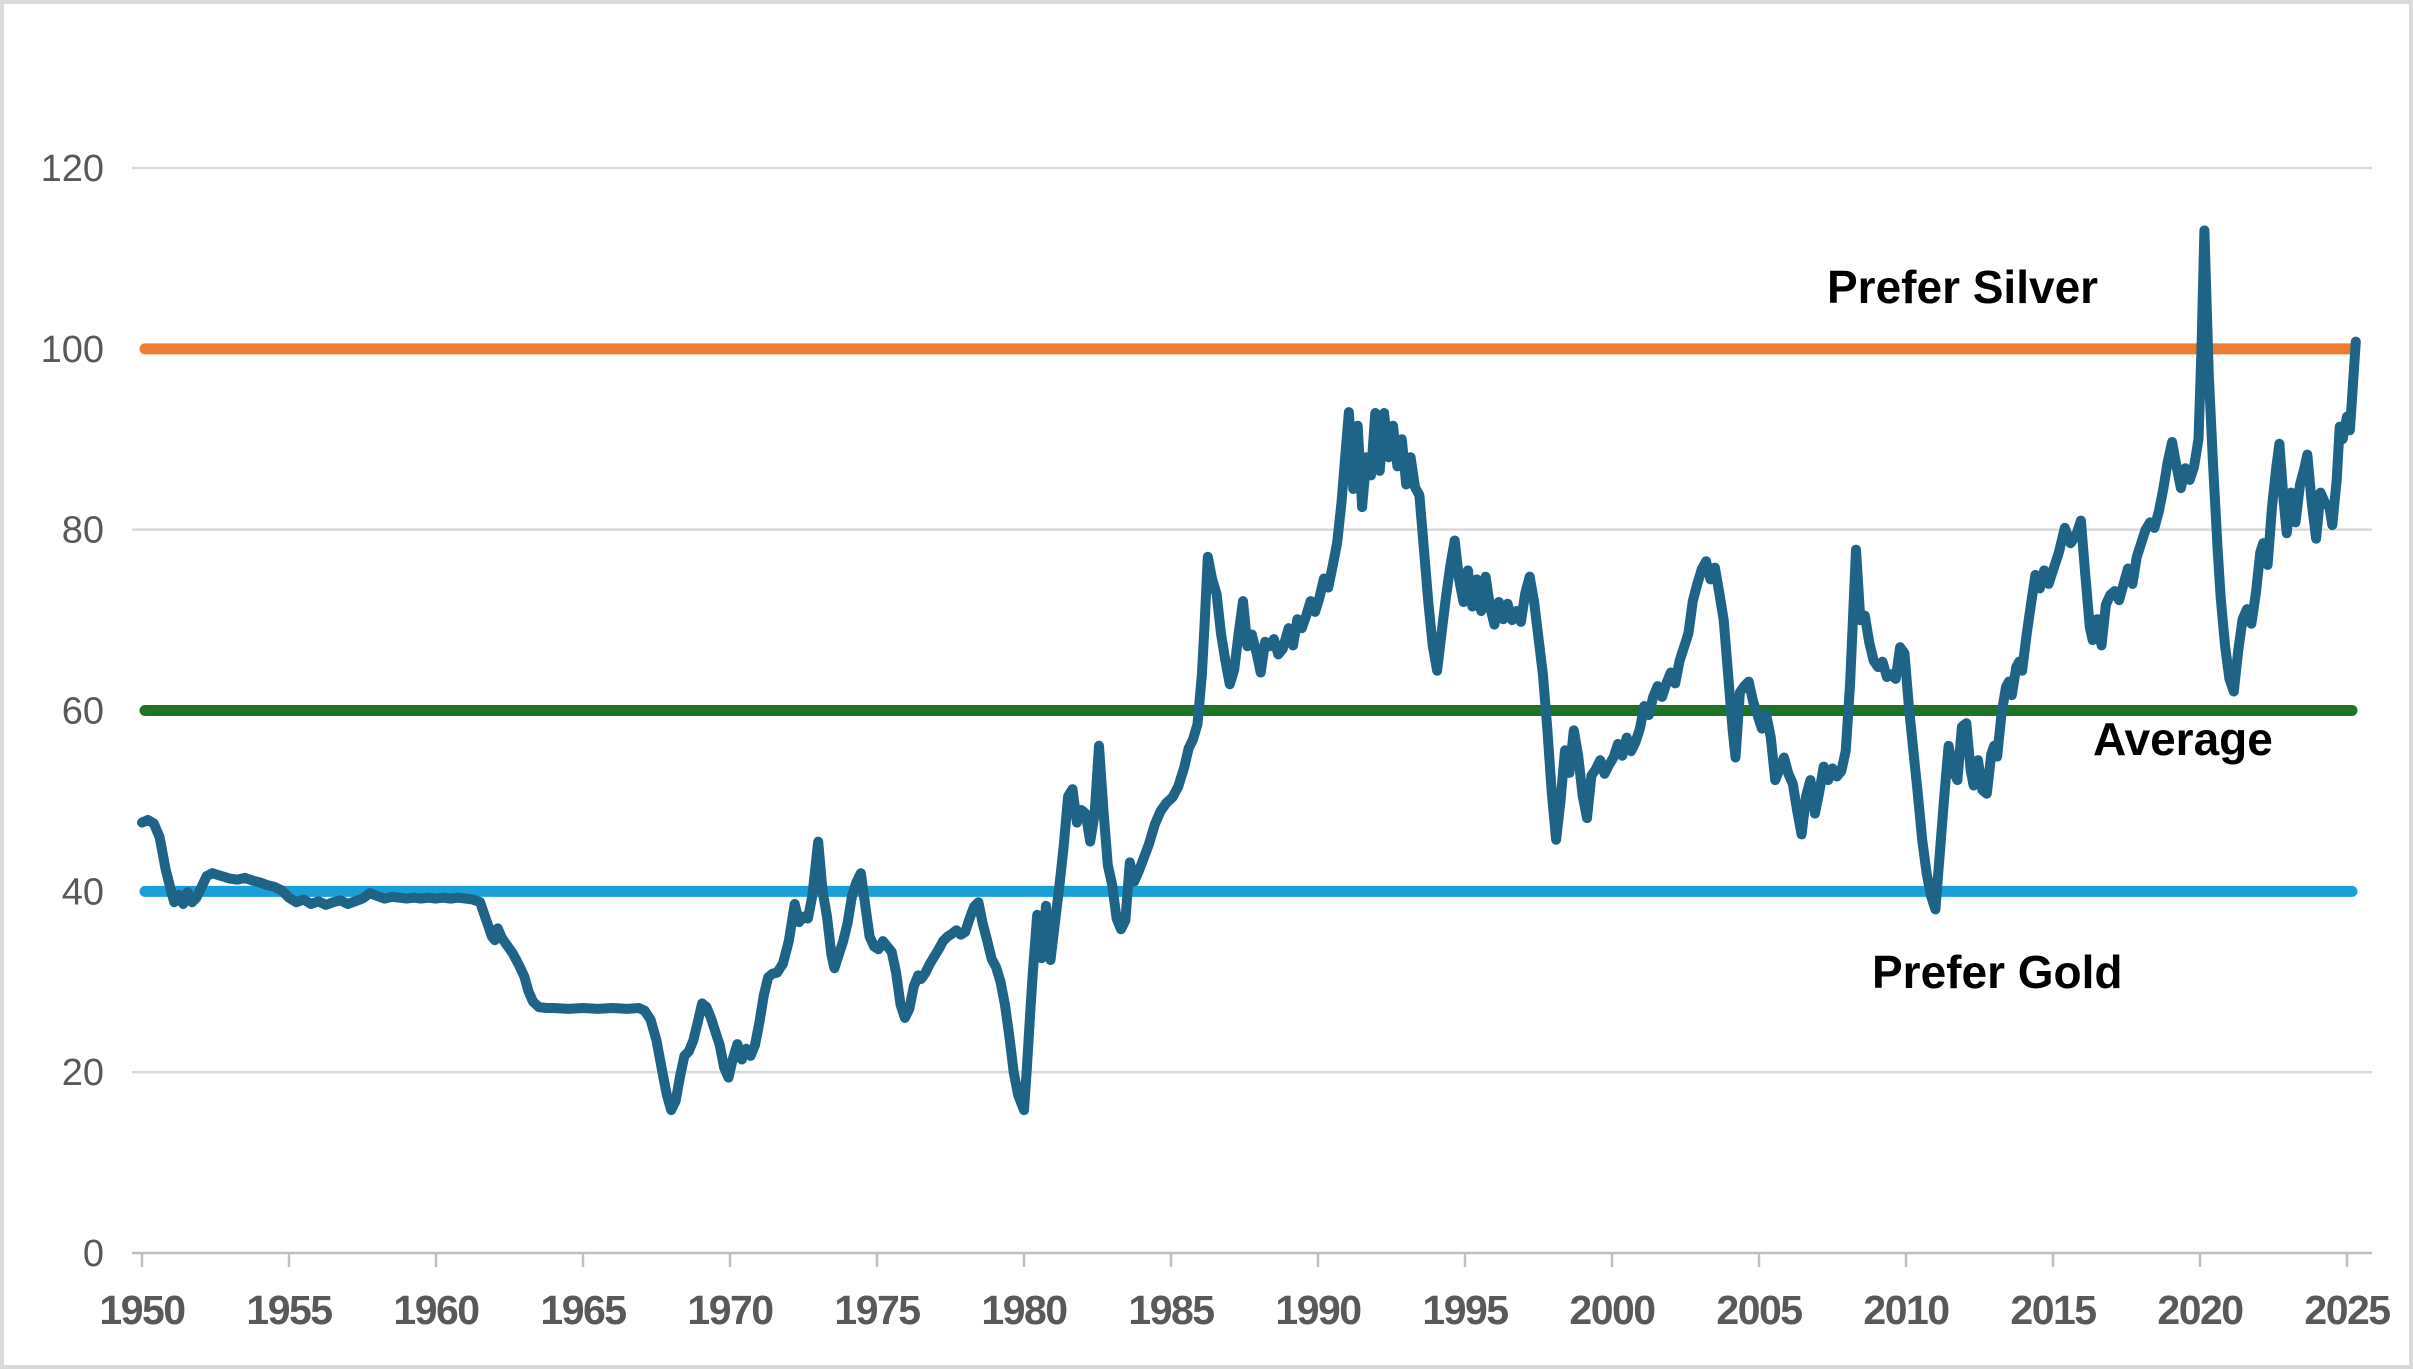 The image size is (2413, 1369). Describe the element at coordinates (436, 1310) in the screenshot. I see `x-axis-tick-label: 1960` at that location.